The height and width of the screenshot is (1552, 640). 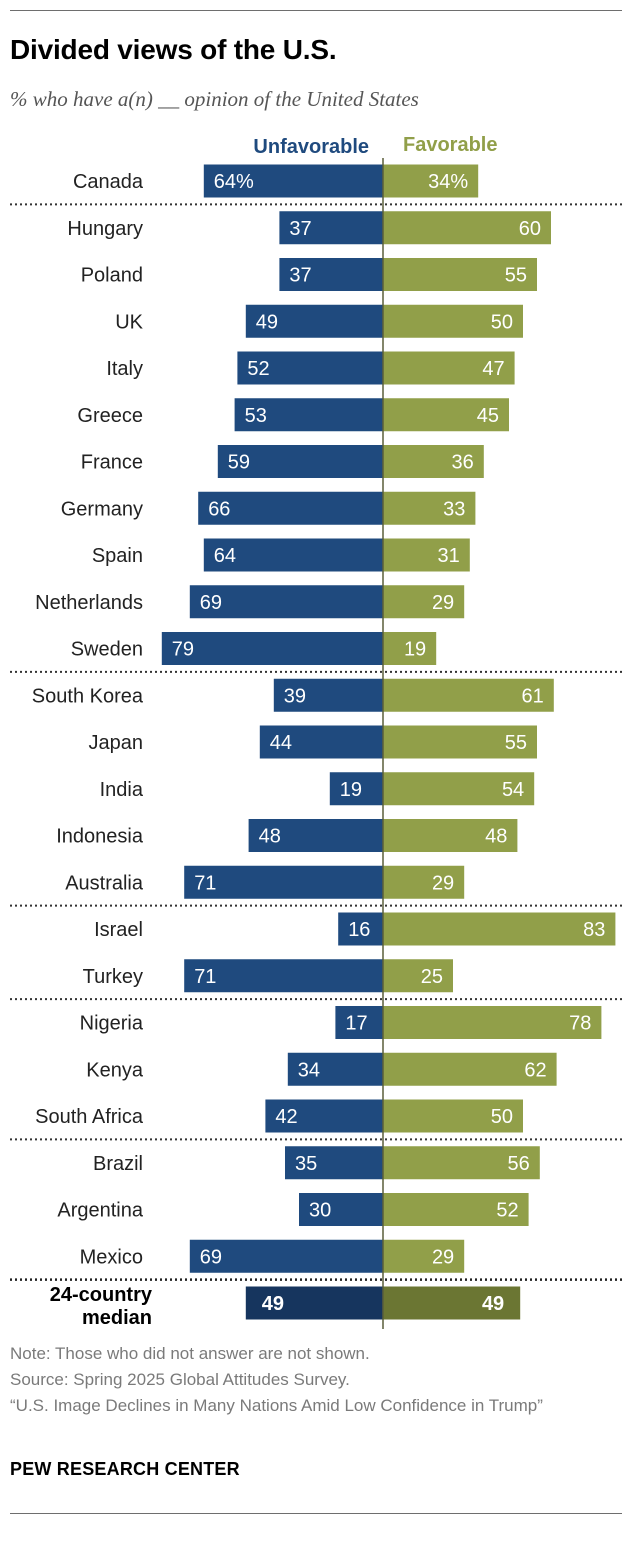 What do you see at coordinates (89, 1117) in the screenshot?
I see `country-label-south-africa: South Africa` at bounding box center [89, 1117].